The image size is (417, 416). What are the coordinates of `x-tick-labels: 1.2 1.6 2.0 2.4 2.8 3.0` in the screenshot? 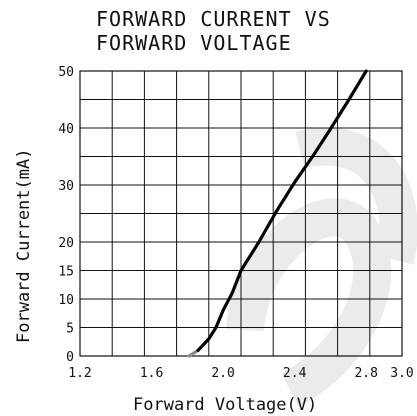 It's located at (240, 373).